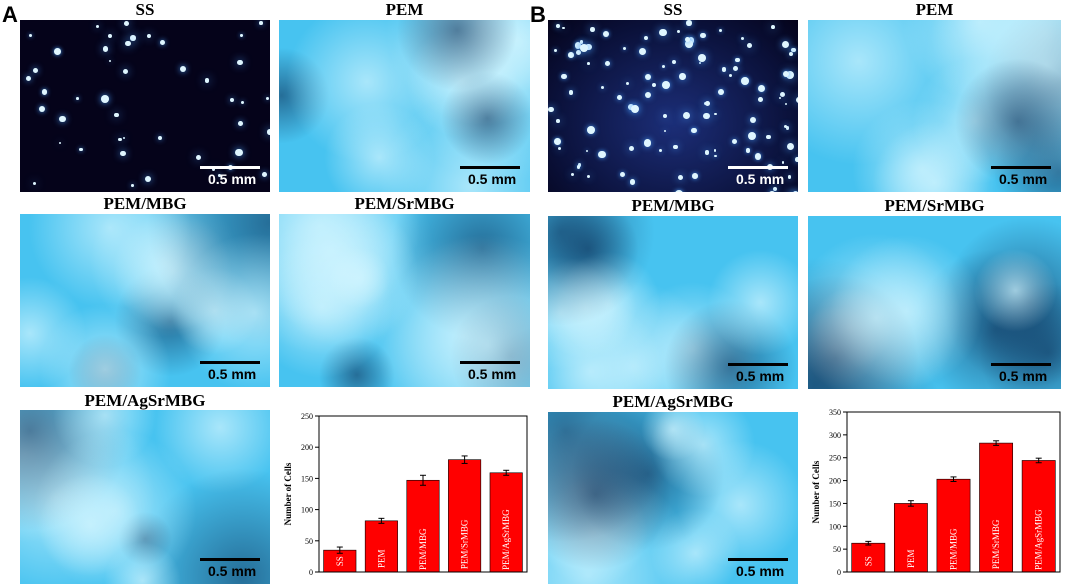  What do you see at coordinates (934, 205) in the screenshot?
I see `image-title-b-pem-srmbg: PEM/SrMBG` at bounding box center [934, 205].